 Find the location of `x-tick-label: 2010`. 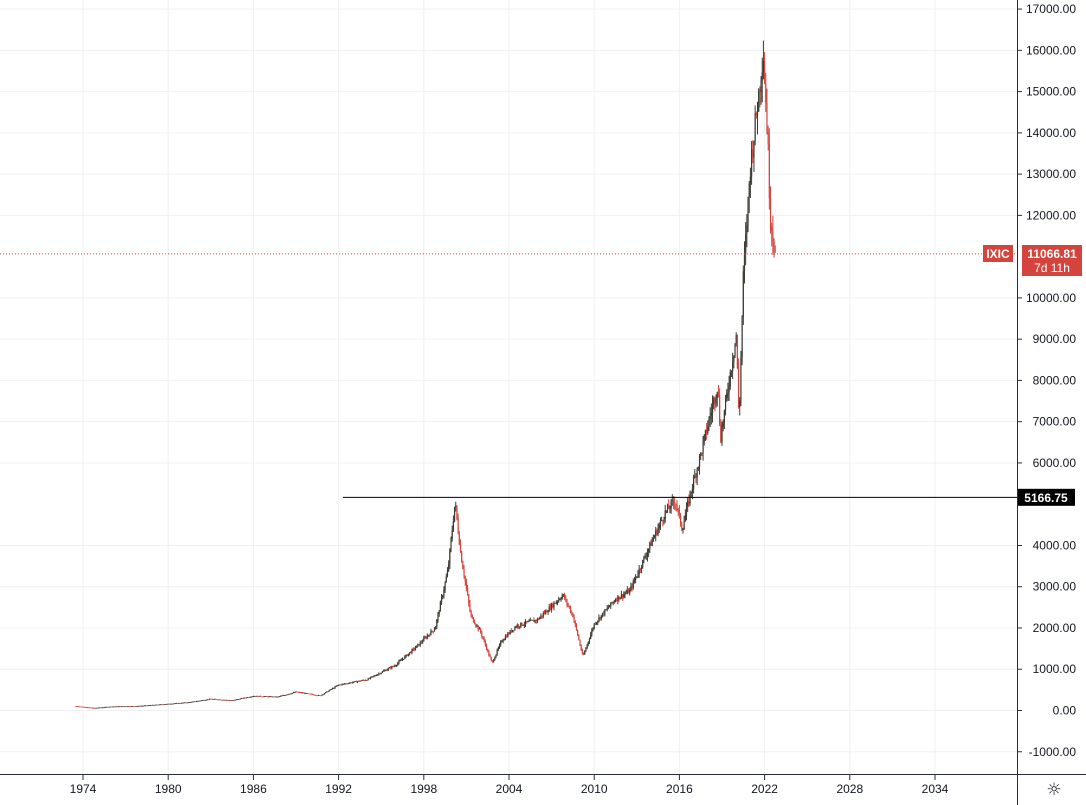

x-tick-label: 2010 is located at coordinates (594, 789).